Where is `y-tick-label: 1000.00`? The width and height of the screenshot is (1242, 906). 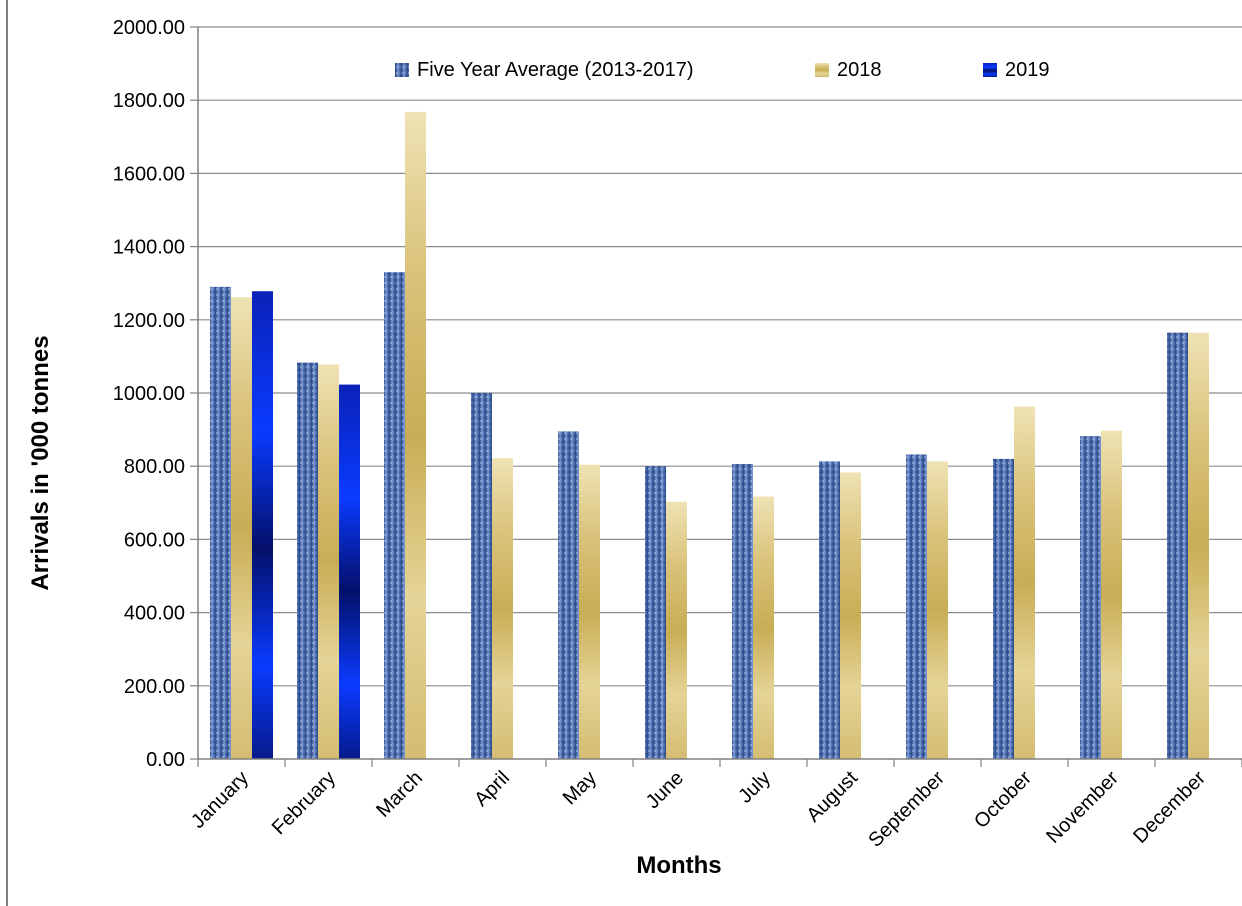 y-tick-label: 1000.00 is located at coordinates (149, 394).